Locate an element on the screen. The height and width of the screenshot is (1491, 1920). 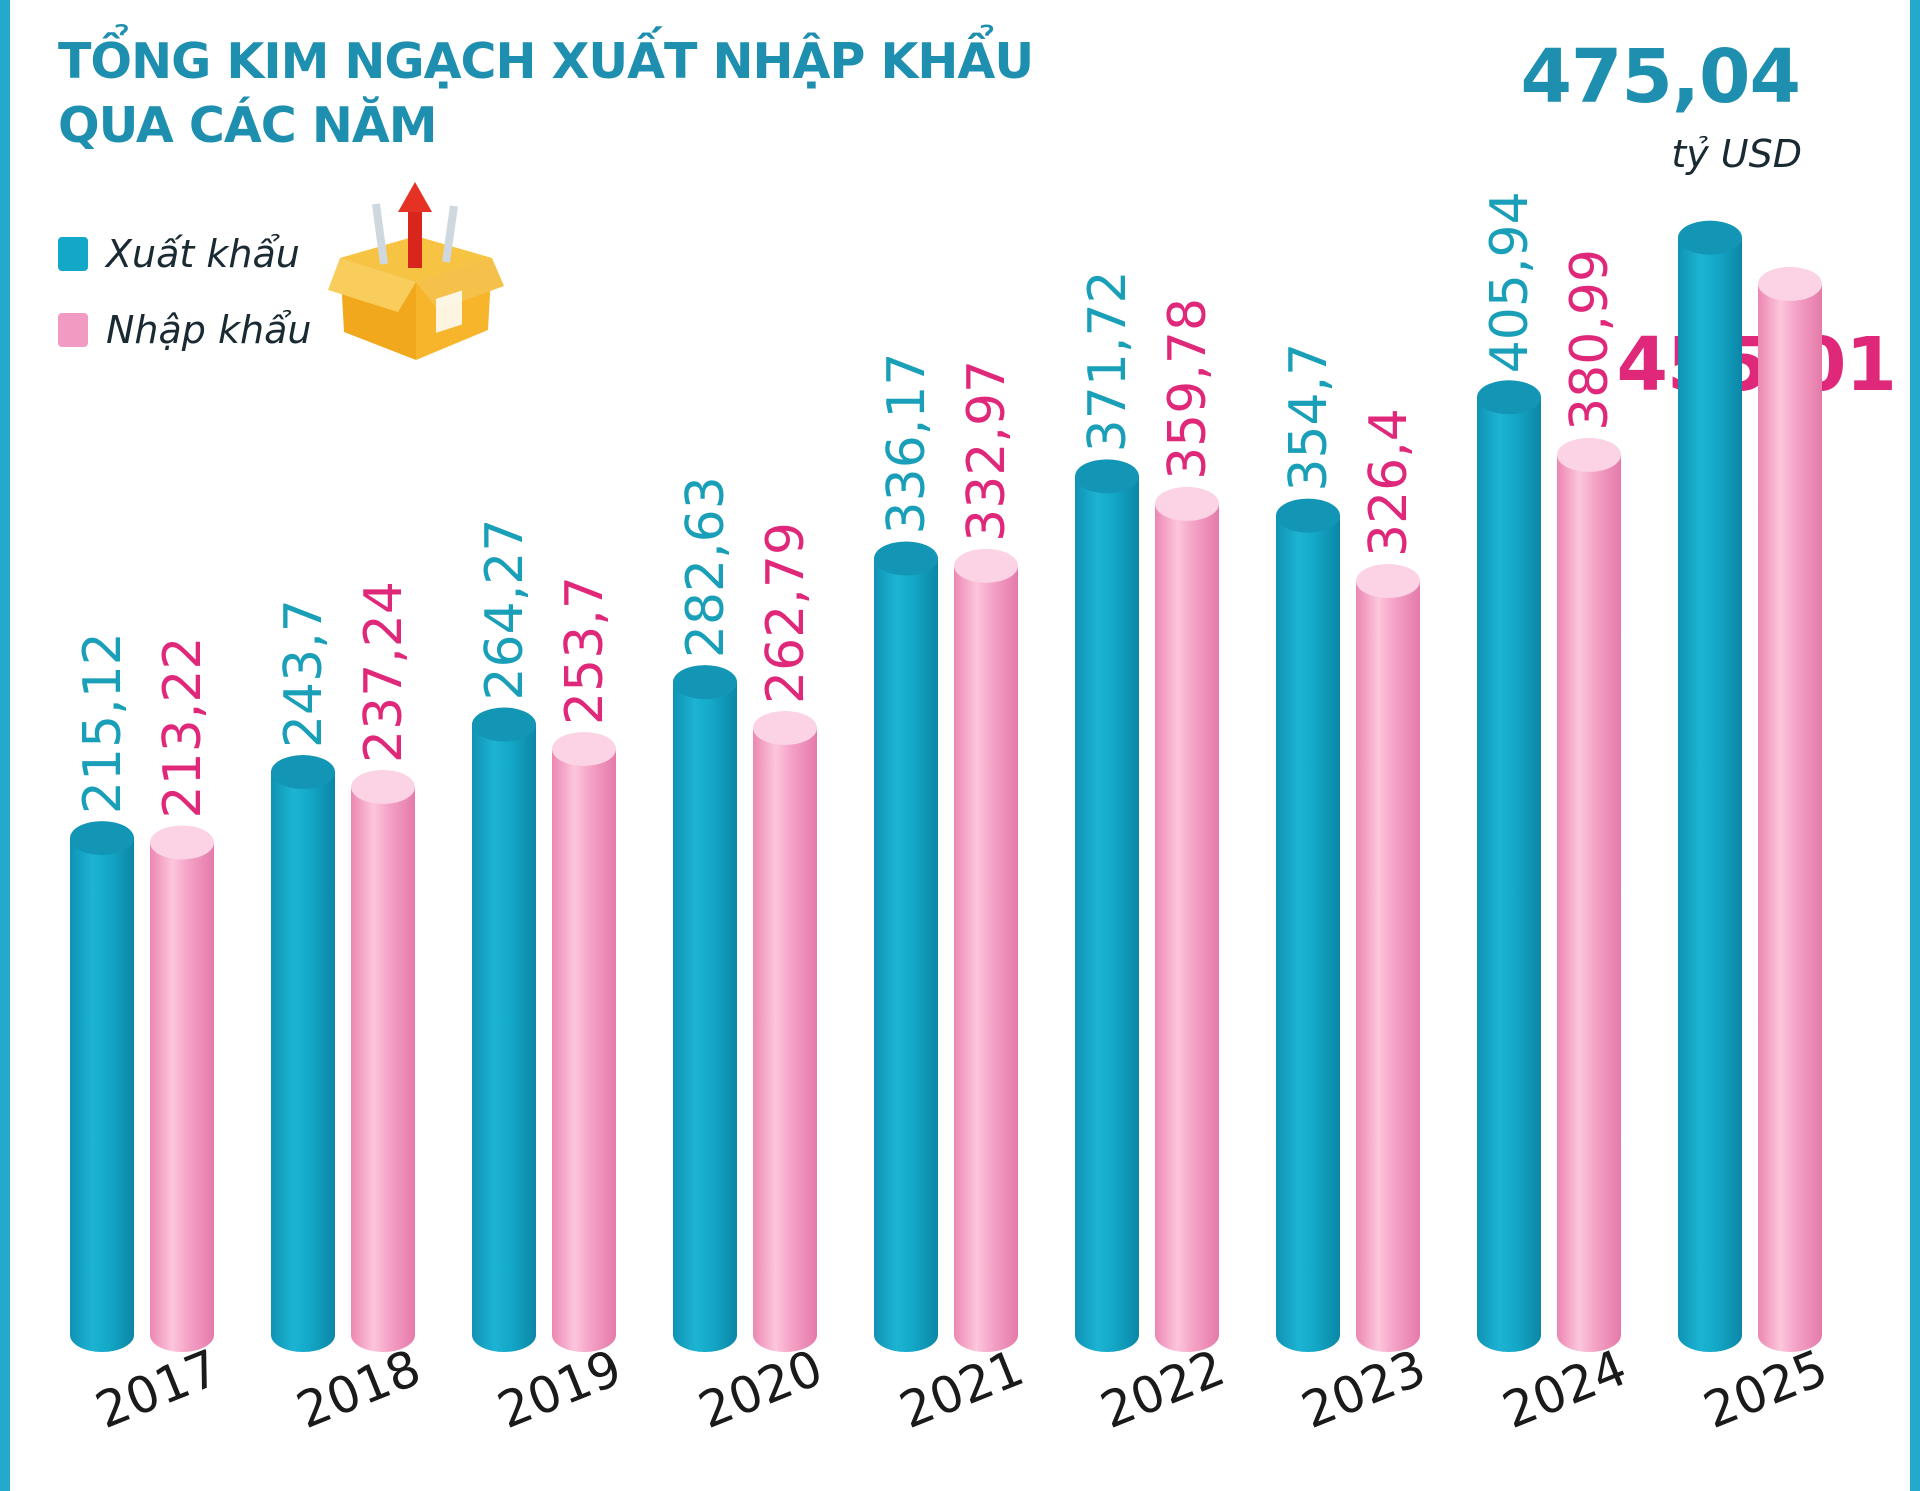
bar-export-2025 is located at coordinates (1710, 786).